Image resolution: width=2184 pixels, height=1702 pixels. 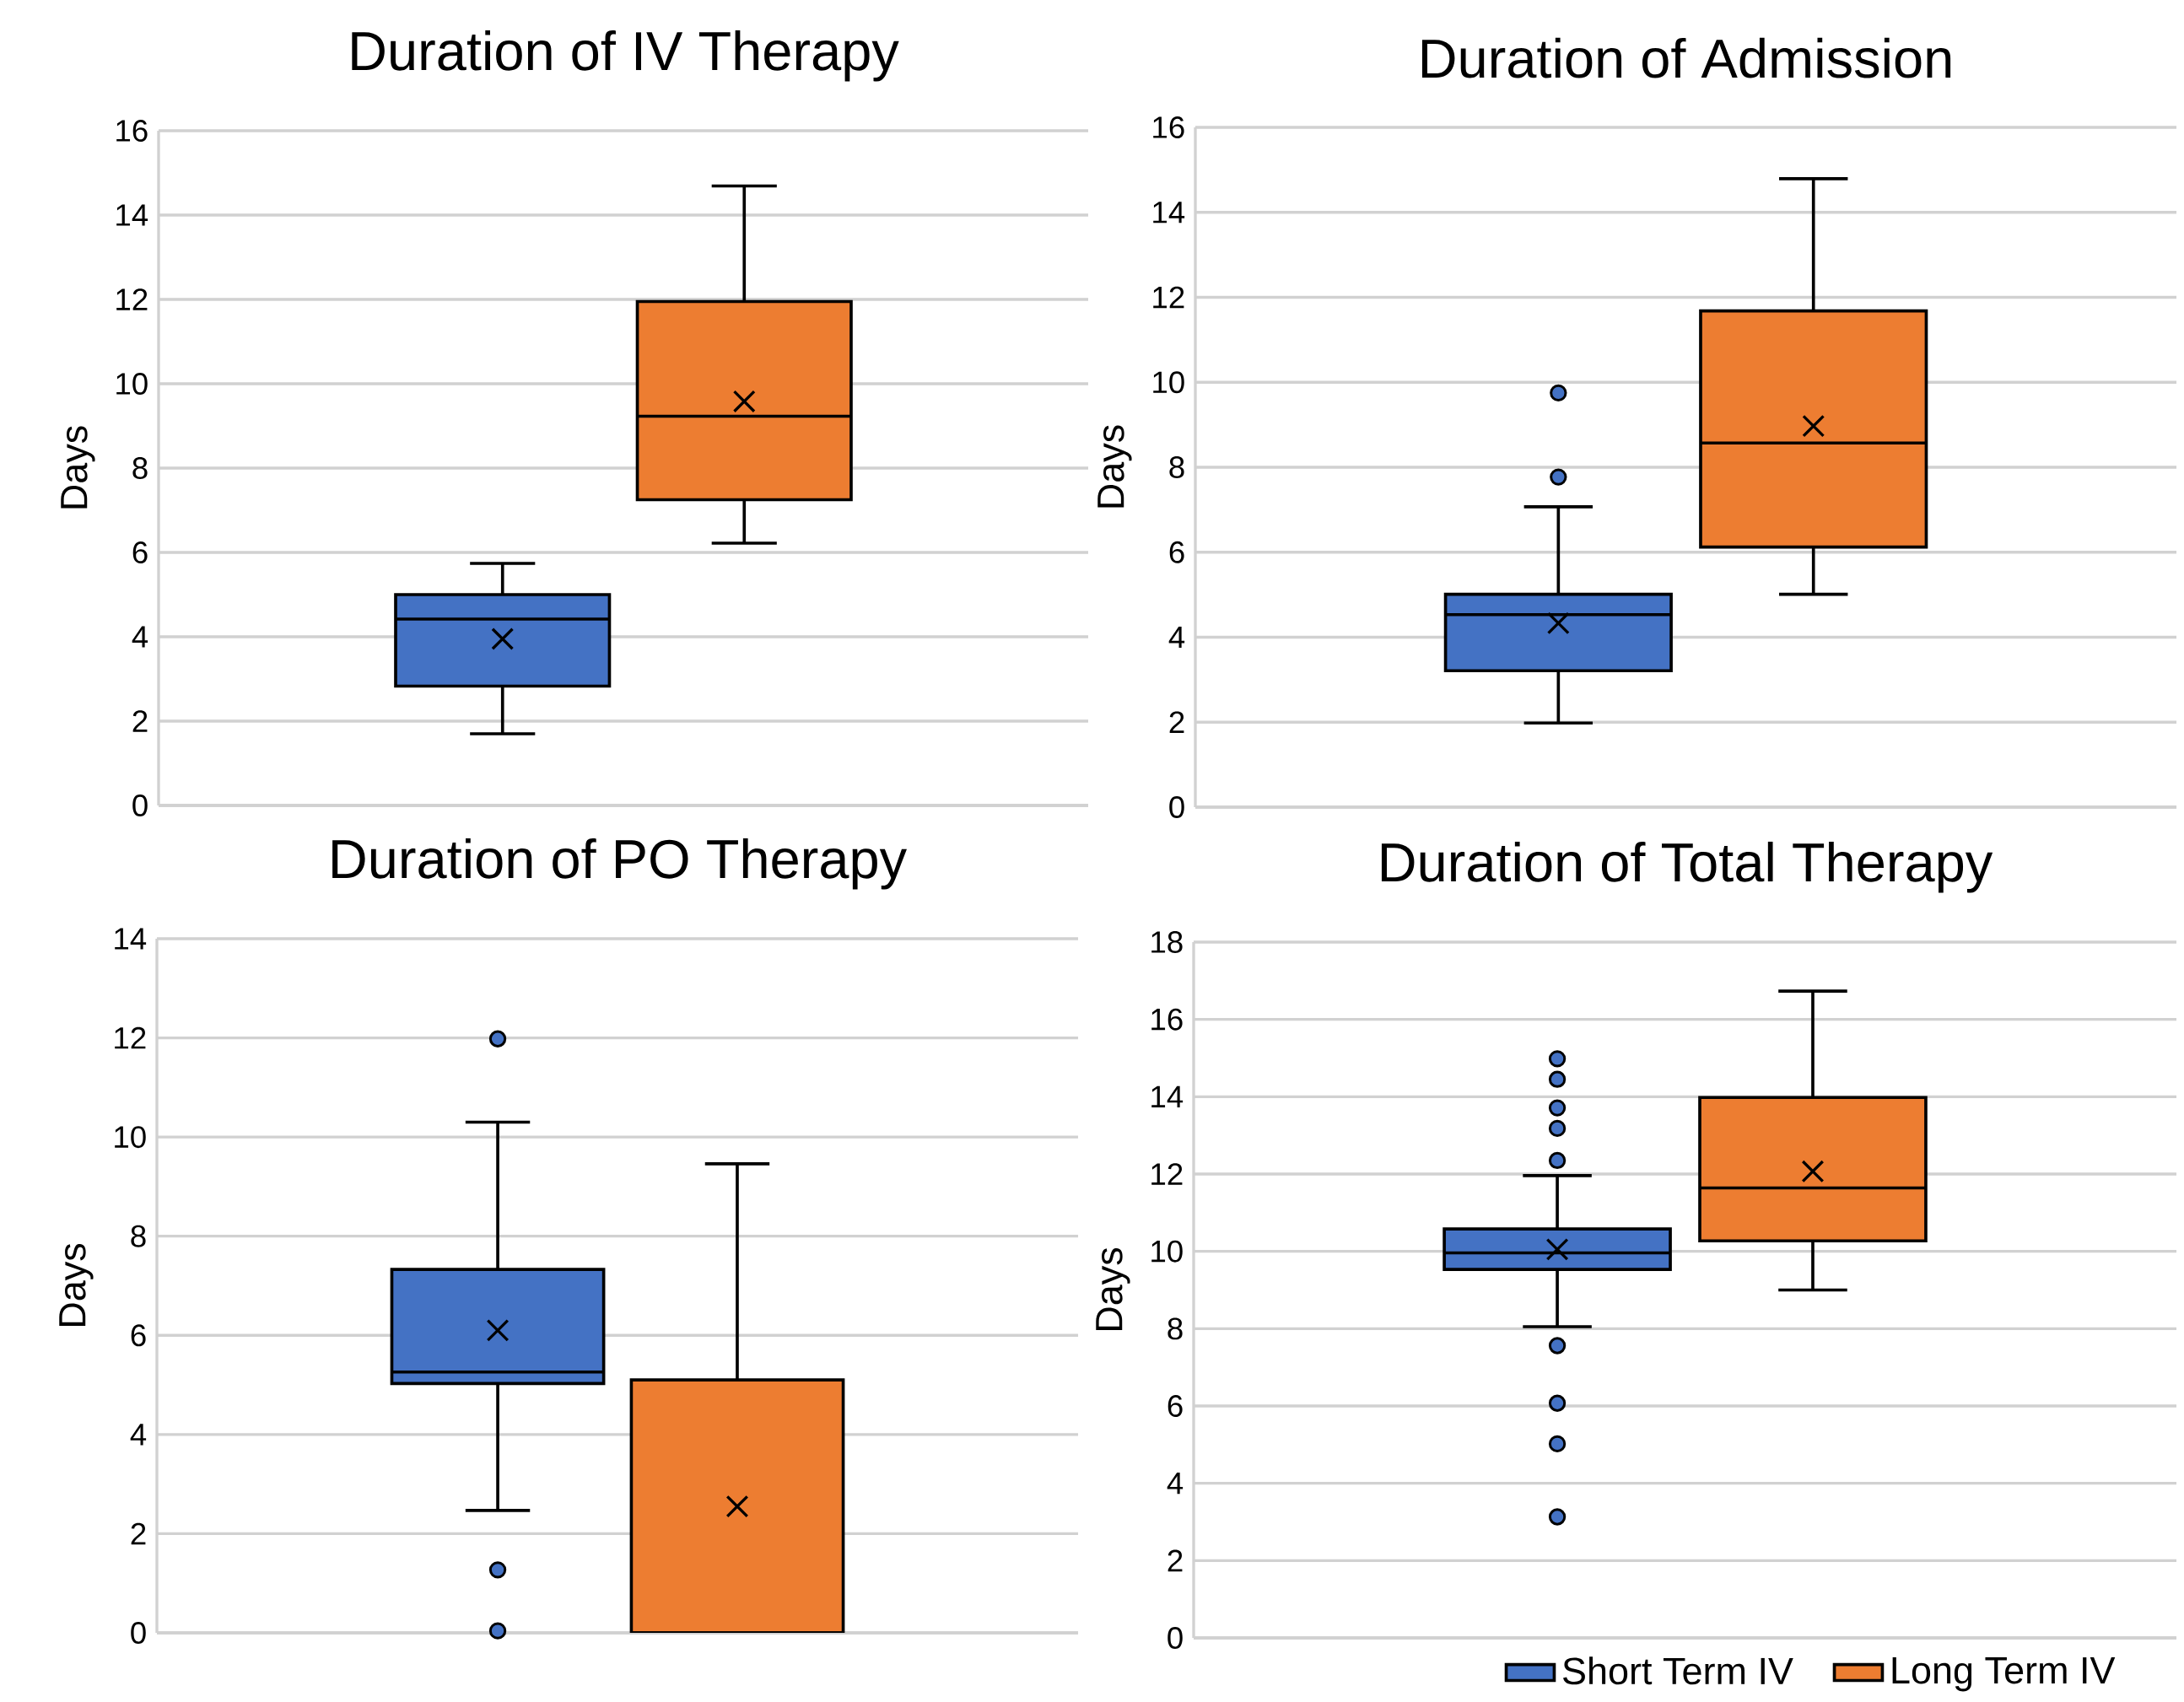 What do you see at coordinates (1686, 58) in the screenshot?
I see `chart-title: Duration of Admission` at bounding box center [1686, 58].